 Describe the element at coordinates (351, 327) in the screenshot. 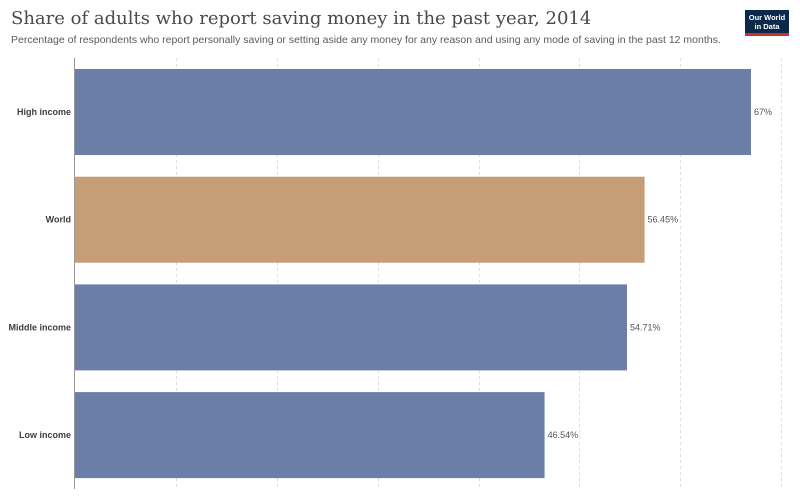

I see `bar-middle-income` at that location.